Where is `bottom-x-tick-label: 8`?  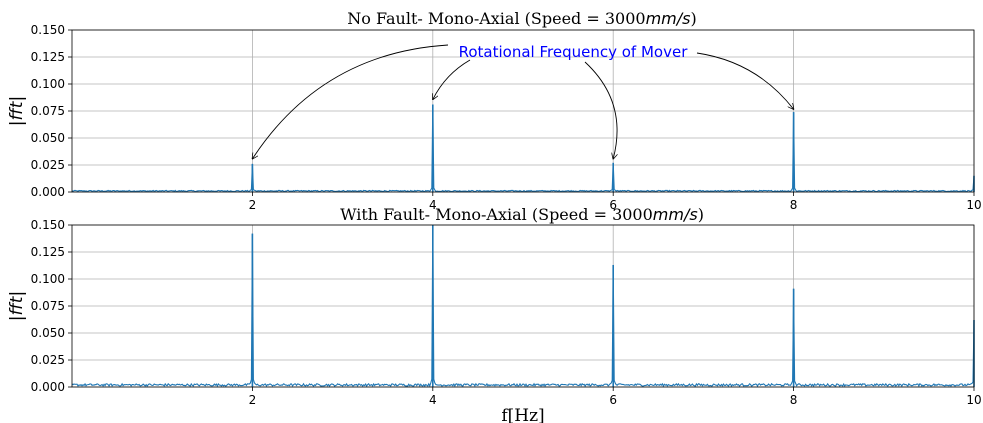
bottom-x-tick-label: 8 is located at coordinates (794, 400).